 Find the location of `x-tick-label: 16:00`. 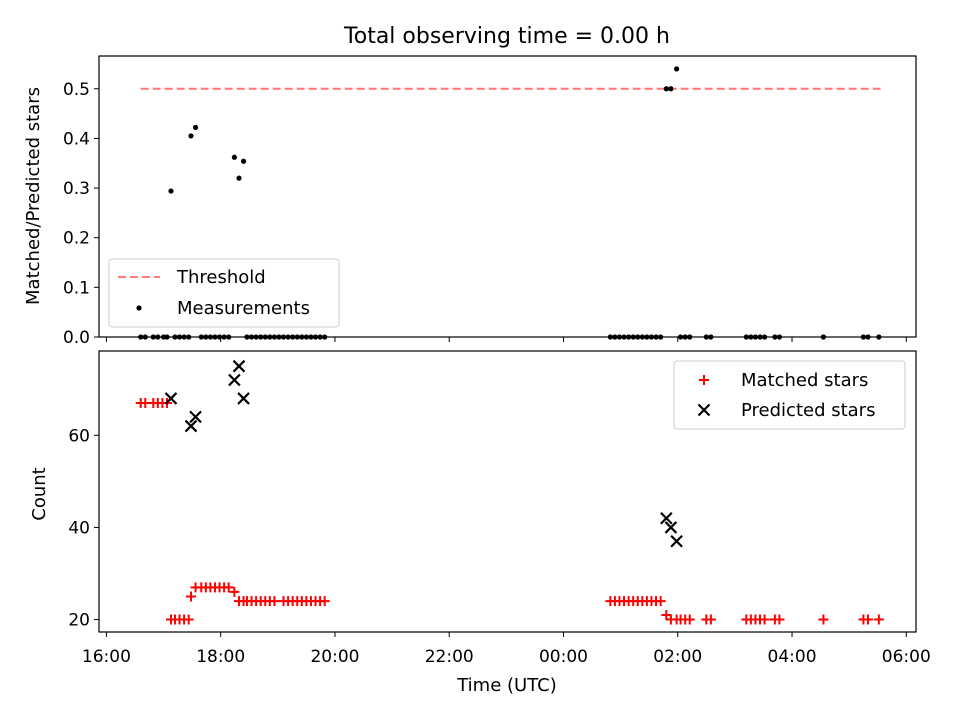

x-tick-label: 16:00 is located at coordinates (106, 657).